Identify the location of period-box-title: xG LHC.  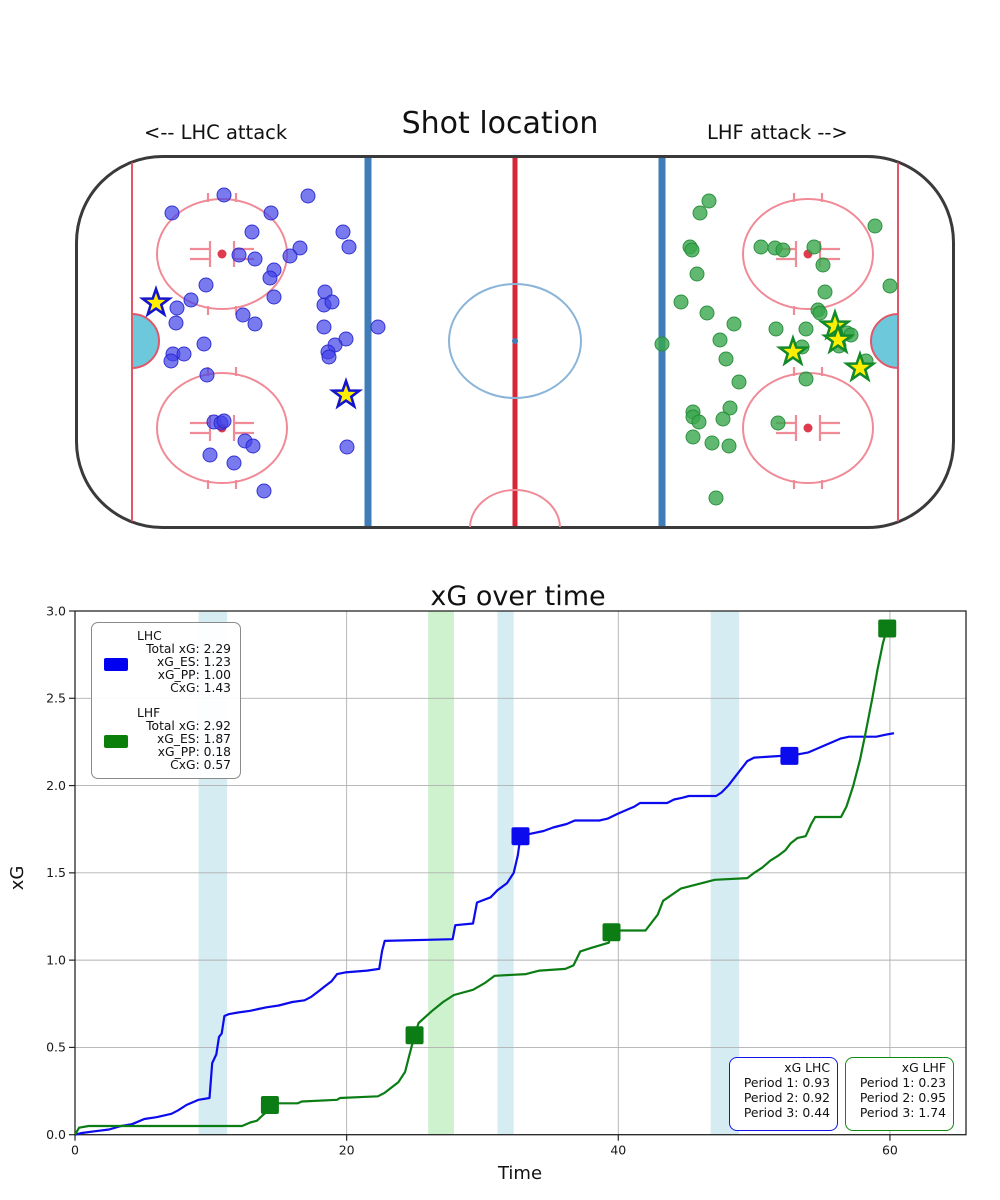
(807, 1067).